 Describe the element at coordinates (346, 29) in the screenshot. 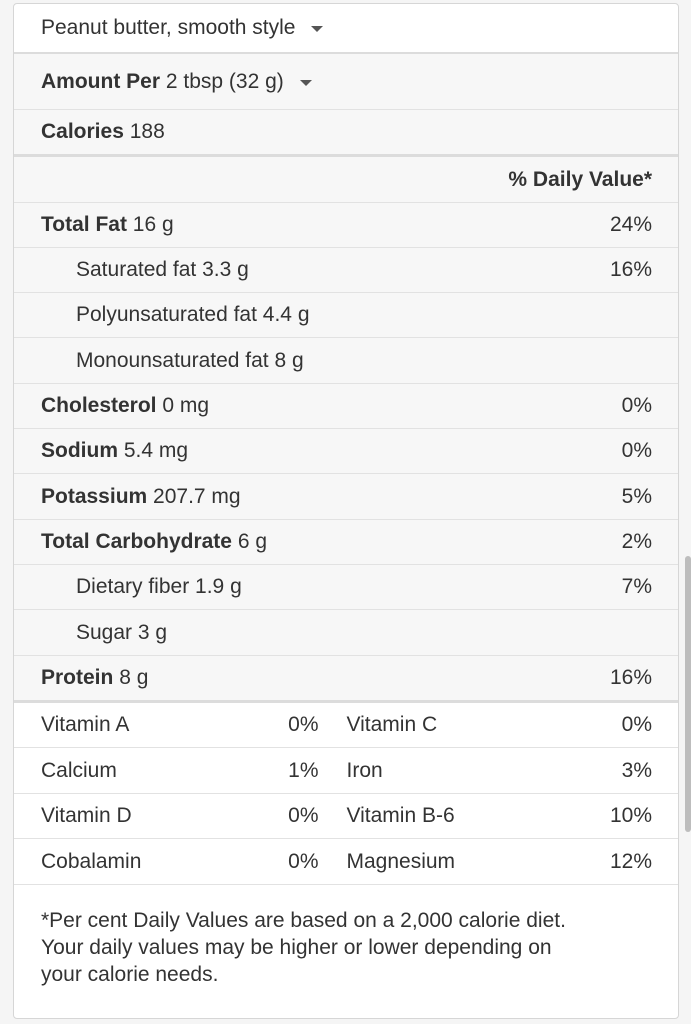

I see `food-selector-row: Peanut butter, smooth style` at that location.